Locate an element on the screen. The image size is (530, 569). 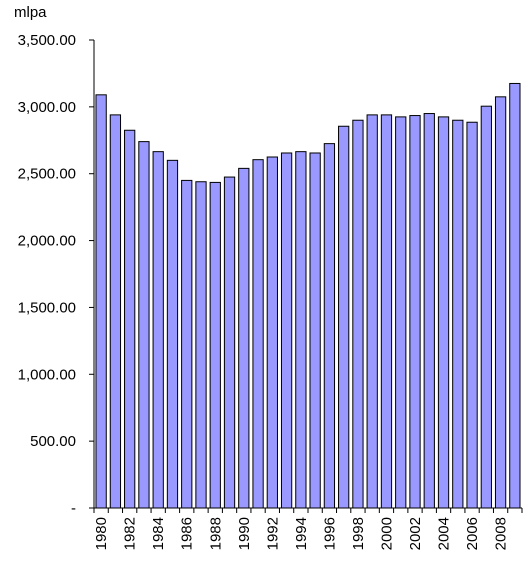
bar-1997 is located at coordinates (344, 317).